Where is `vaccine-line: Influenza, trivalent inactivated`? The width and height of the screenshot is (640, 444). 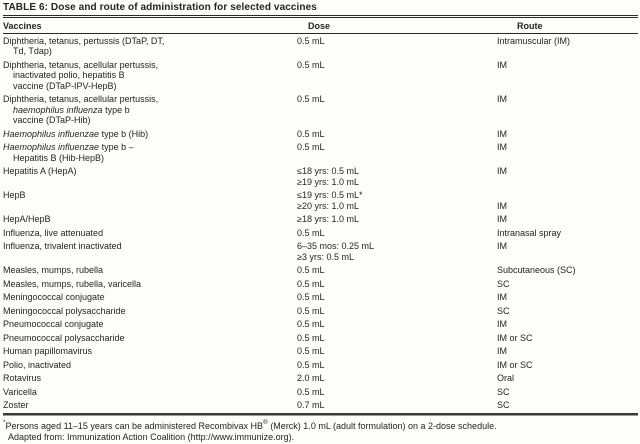 vaccine-line: Influenza, trivalent inactivated is located at coordinates (62, 246).